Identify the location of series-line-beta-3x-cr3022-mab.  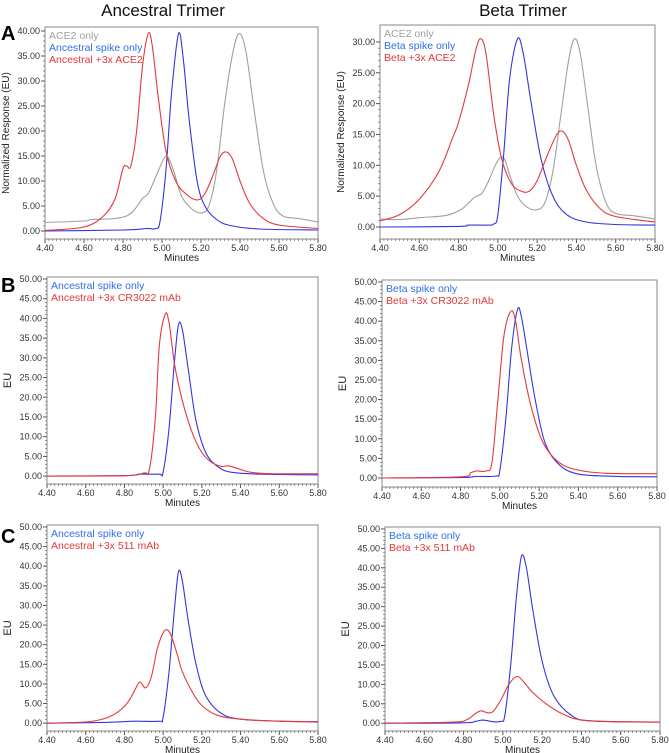
(519, 394).